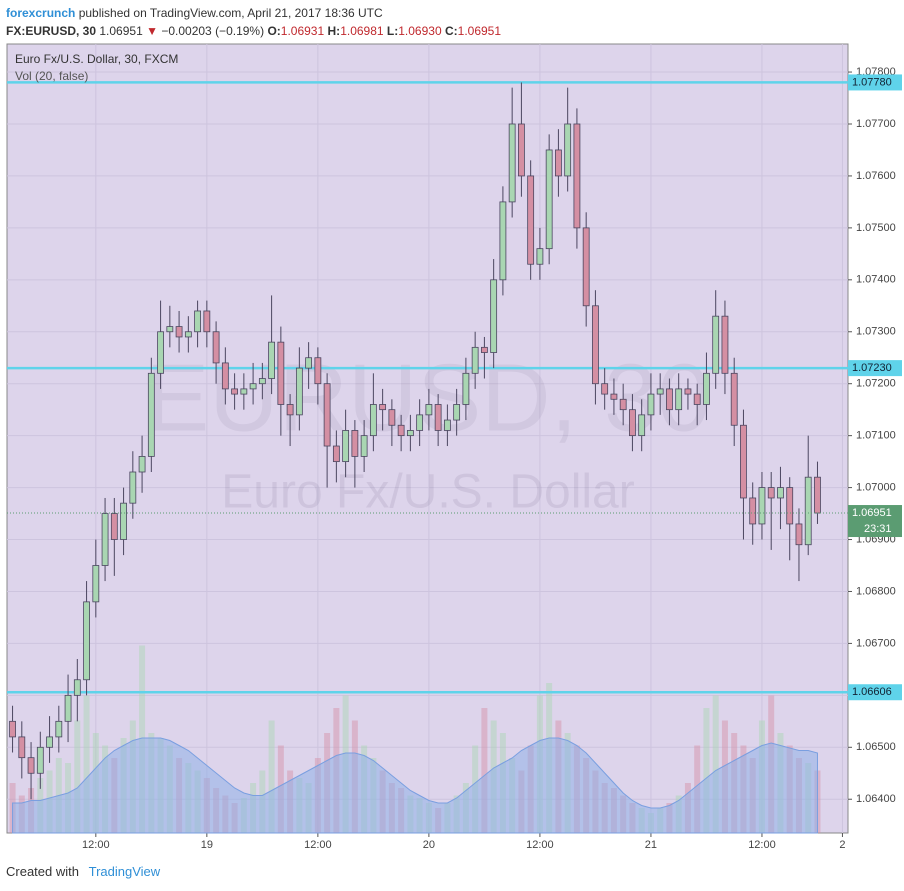  What do you see at coordinates (876, 280) in the screenshot?
I see `y-tick-label: 1.07400` at bounding box center [876, 280].